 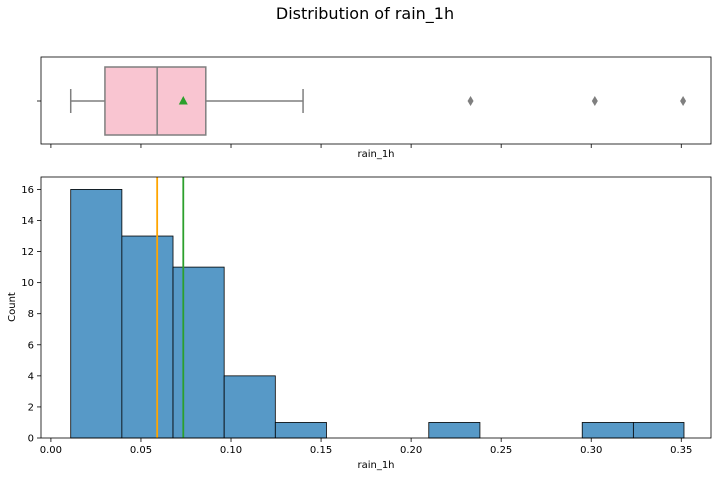 I want to click on iqr-box, so click(x=155, y=101).